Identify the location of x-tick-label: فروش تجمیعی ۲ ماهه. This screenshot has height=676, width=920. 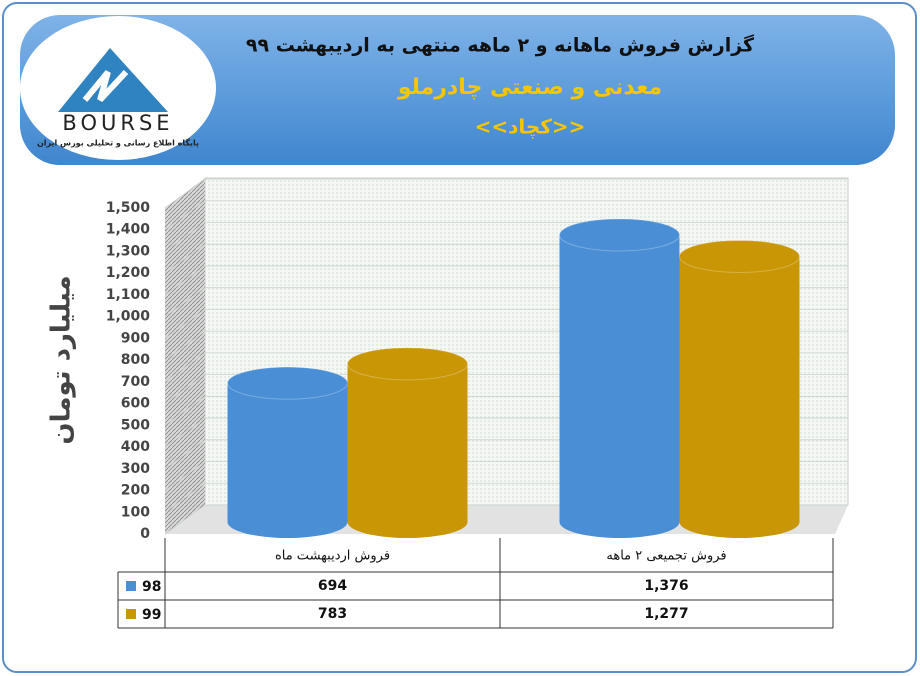
(666, 556).